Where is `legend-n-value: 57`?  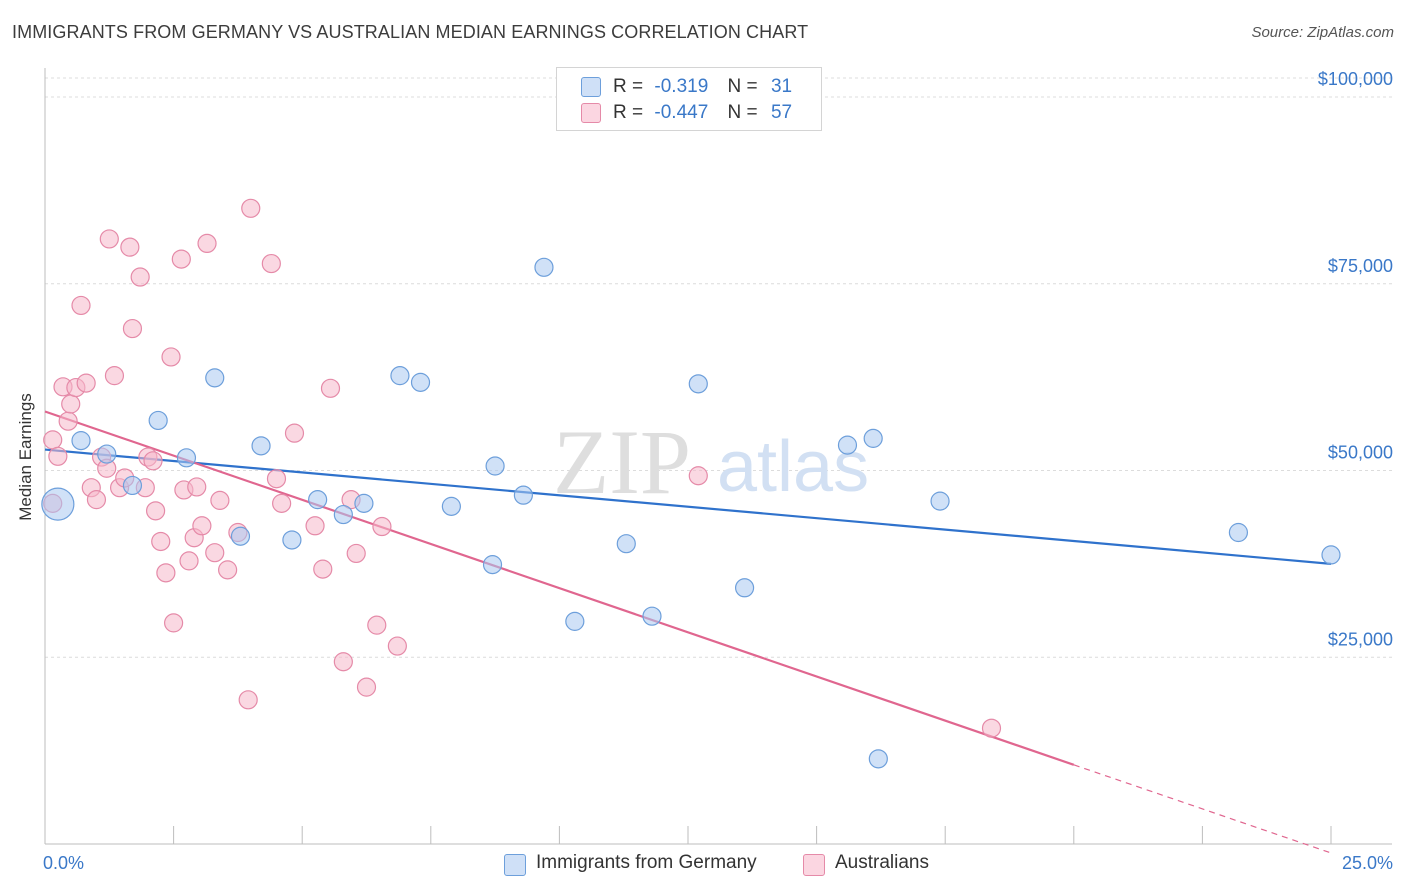
legend-n-value: 57 is located at coordinates (781, 112).